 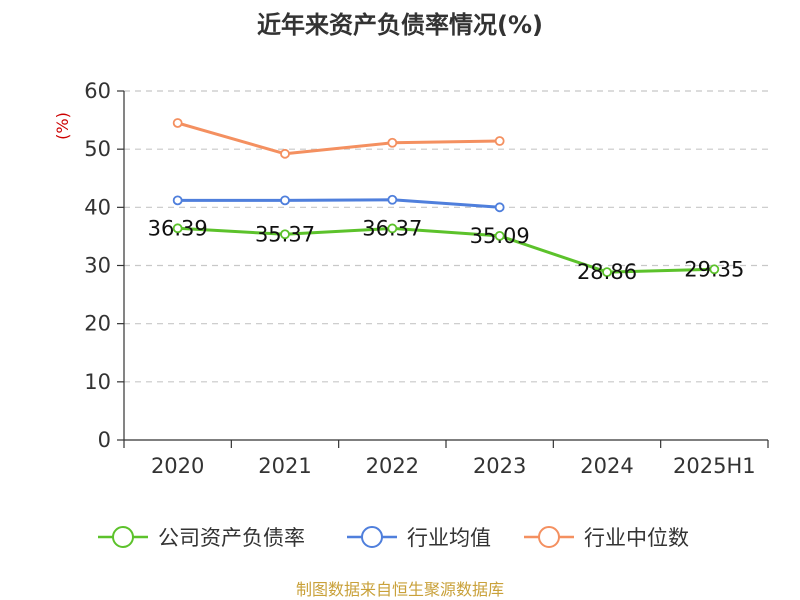 I want to click on data-label: 36.37, so click(x=392, y=228).